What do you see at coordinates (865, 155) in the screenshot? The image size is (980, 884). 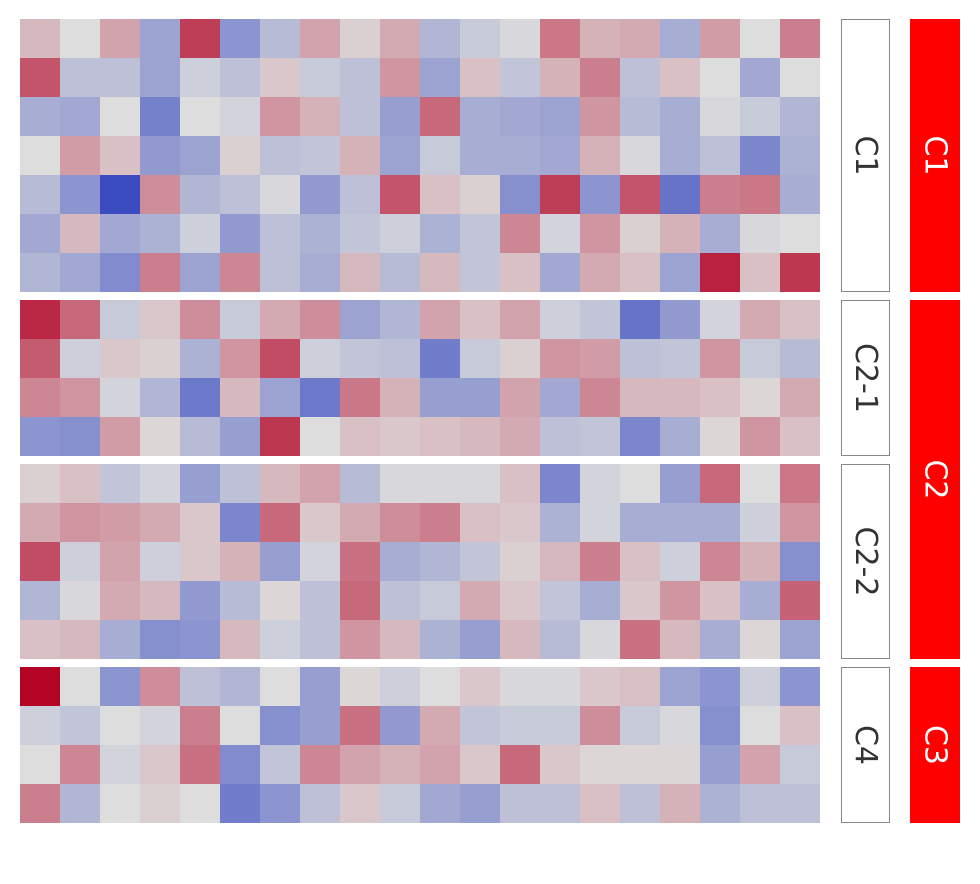 I see `row-label-c1: C1` at bounding box center [865, 155].